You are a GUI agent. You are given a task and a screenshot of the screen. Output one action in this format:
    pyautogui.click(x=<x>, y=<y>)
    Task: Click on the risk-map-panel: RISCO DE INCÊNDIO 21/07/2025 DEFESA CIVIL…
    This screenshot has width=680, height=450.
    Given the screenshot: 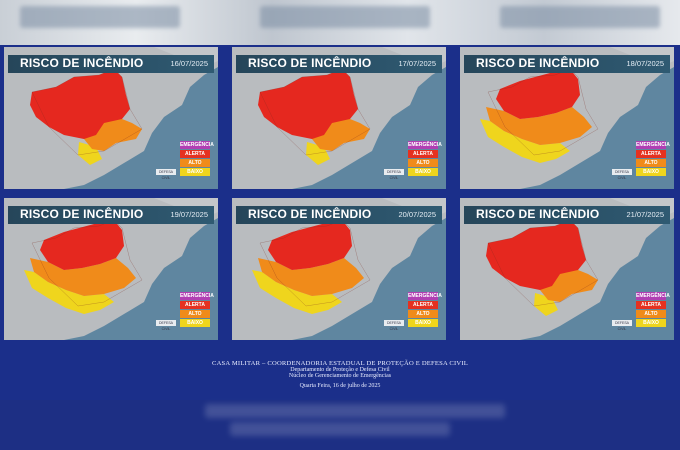 What is the action you would take?
    pyautogui.click(x=567, y=269)
    